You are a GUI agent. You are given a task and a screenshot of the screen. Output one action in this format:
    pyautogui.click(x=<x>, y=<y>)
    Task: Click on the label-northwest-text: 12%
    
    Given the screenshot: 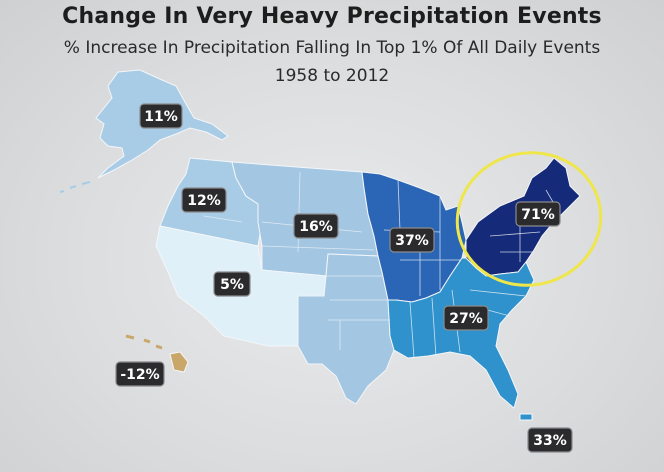 What is the action you would take?
    pyautogui.click(x=204, y=201)
    